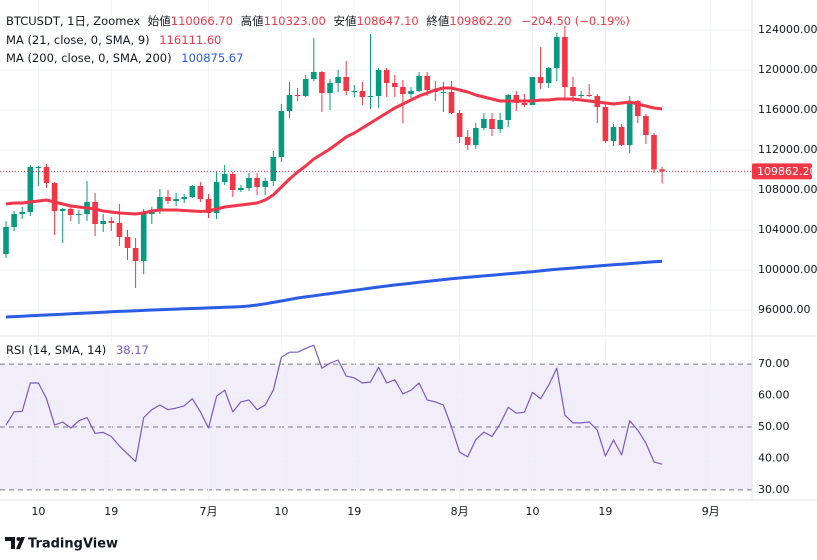  I want to click on y-tick-label: 120000.00, so click(787, 69).